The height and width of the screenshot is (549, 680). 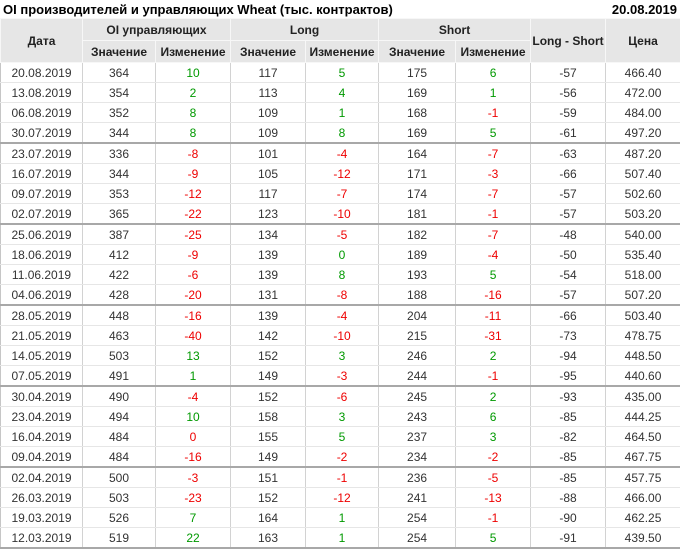 I want to click on date-cell: 09.07.2019, so click(x=42, y=194).